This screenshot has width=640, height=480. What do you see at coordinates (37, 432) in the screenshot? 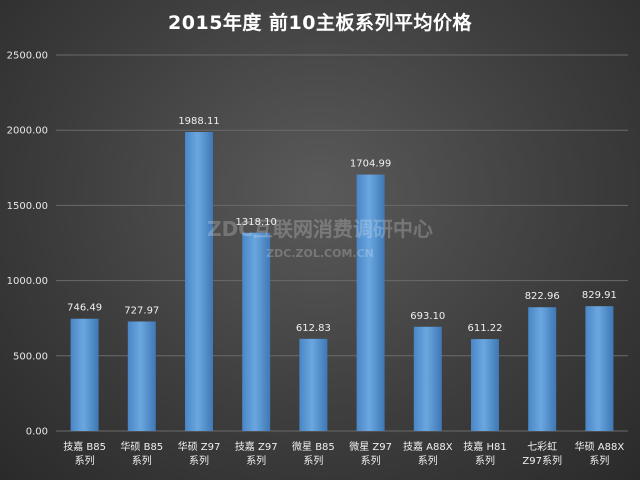
I see `y-tick-label: 0.00` at bounding box center [37, 432].